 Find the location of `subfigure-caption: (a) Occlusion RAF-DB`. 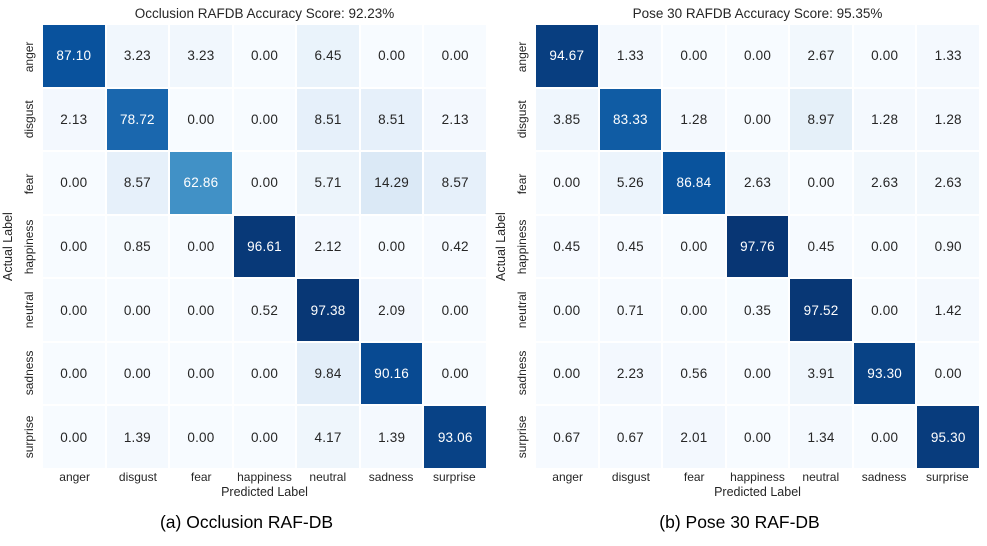

subfigure-caption: (a) Occlusion RAF-DB is located at coordinates (246, 522).